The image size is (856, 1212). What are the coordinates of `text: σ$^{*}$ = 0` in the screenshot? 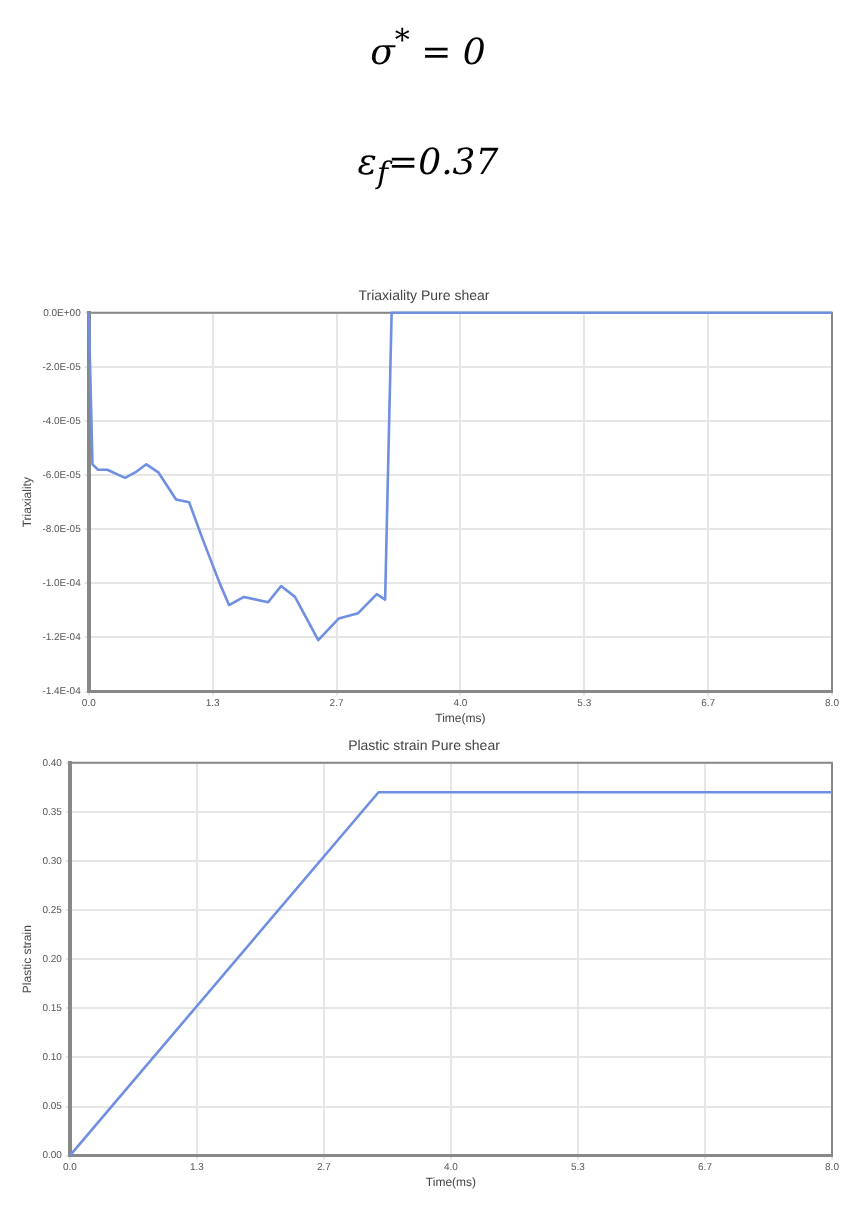 It's located at (428, 49).